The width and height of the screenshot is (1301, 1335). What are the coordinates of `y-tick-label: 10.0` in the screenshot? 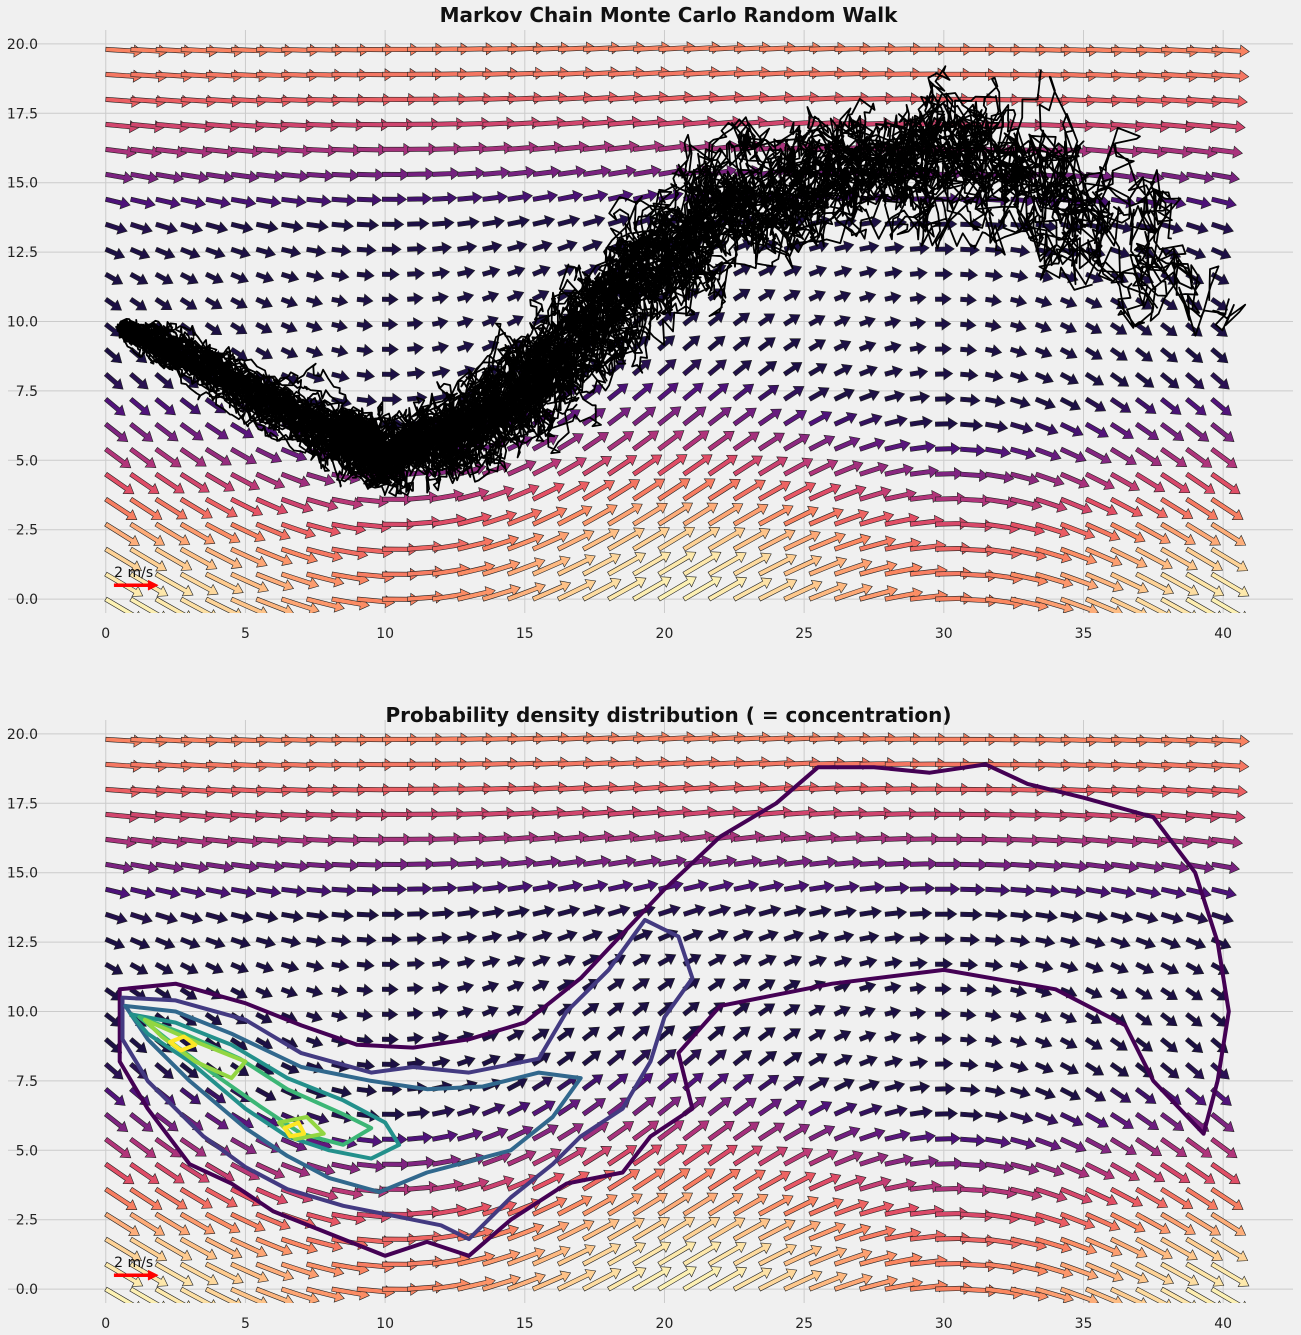 It's located at (22, 323).